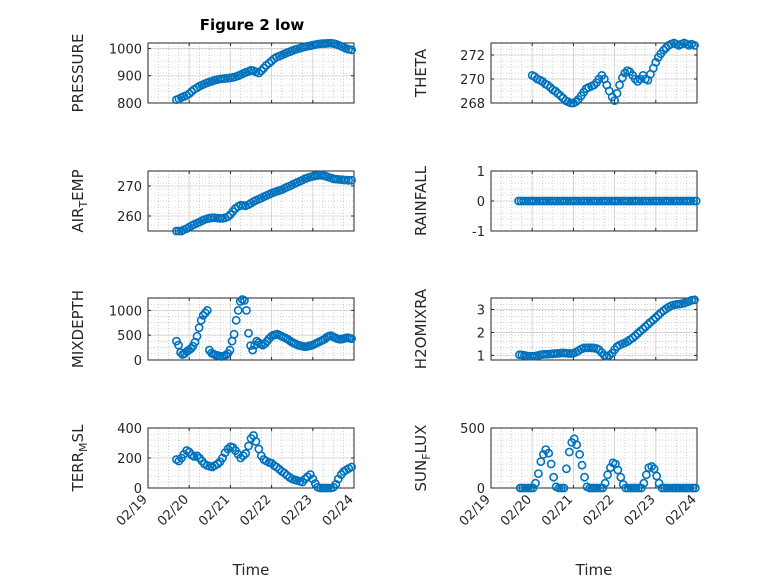 This screenshot has height=583, width=778. Describe the element at coordinates (129, 336) in the screenshot. I see `y-tick-label: 500` at that location.